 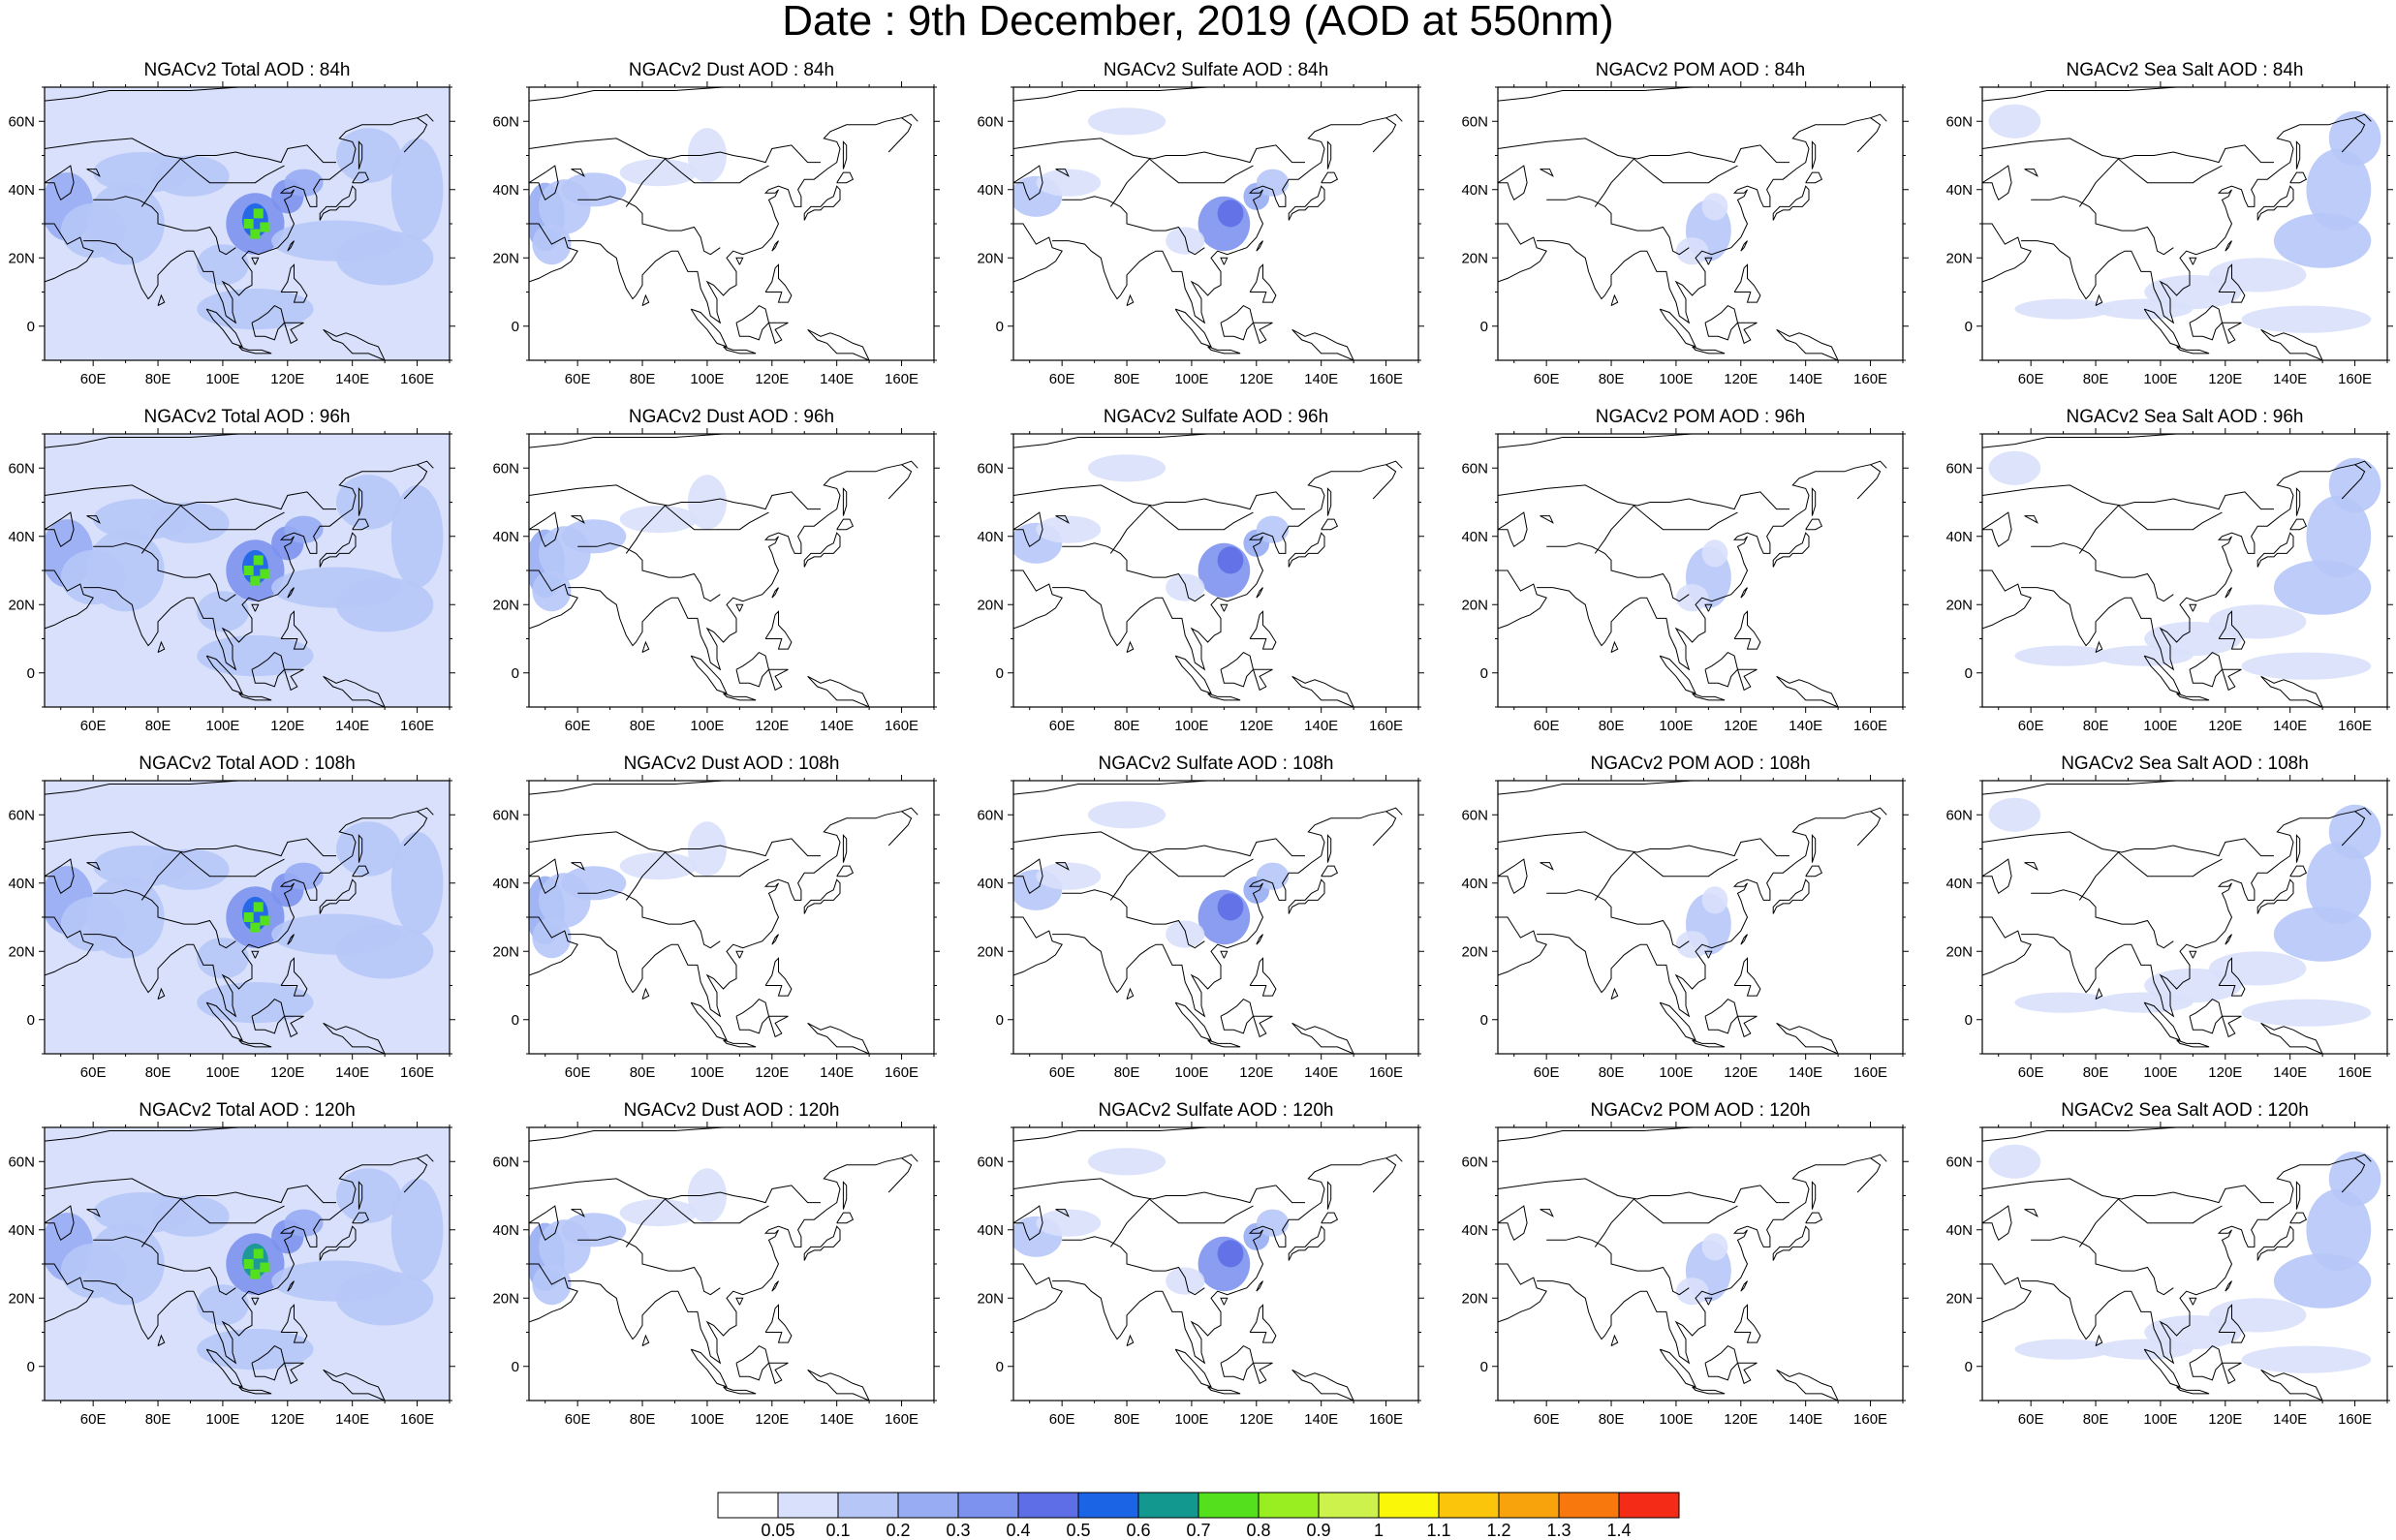 I want to click on lon-tick-label: 120E, so click(x=2225, y=379).